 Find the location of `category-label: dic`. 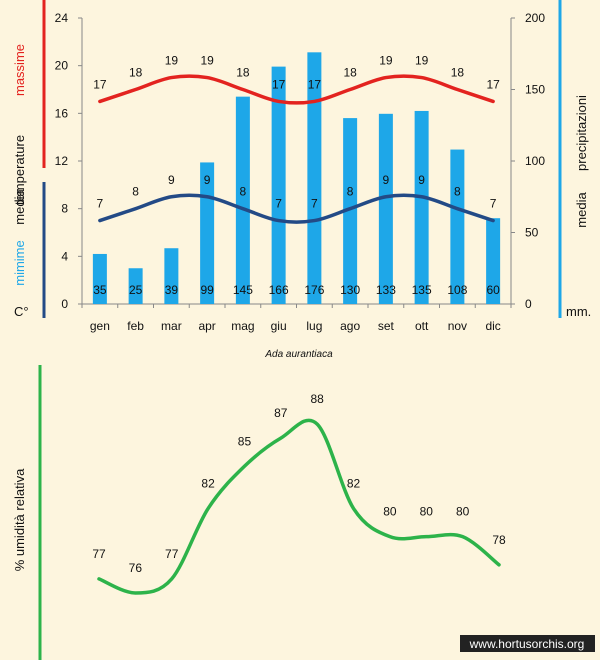

category-label: dic is located at coordinates (492, 326).